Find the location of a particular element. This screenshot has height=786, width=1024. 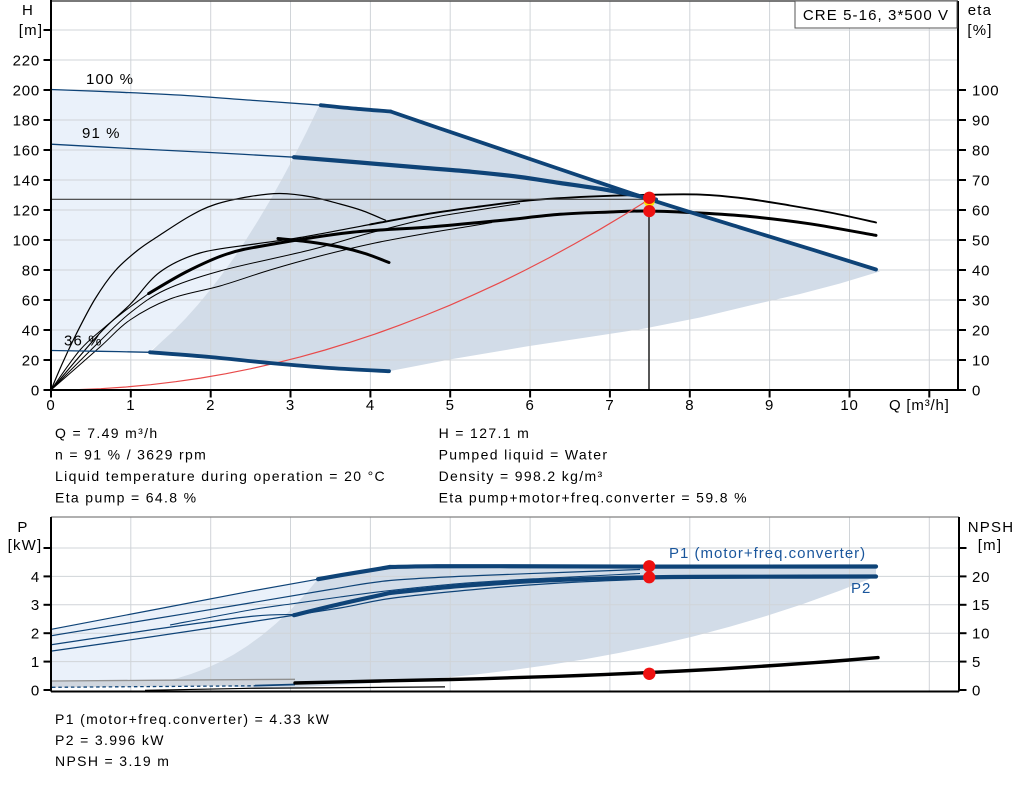

svg-text: 160 is located at coordinates (26, 150).